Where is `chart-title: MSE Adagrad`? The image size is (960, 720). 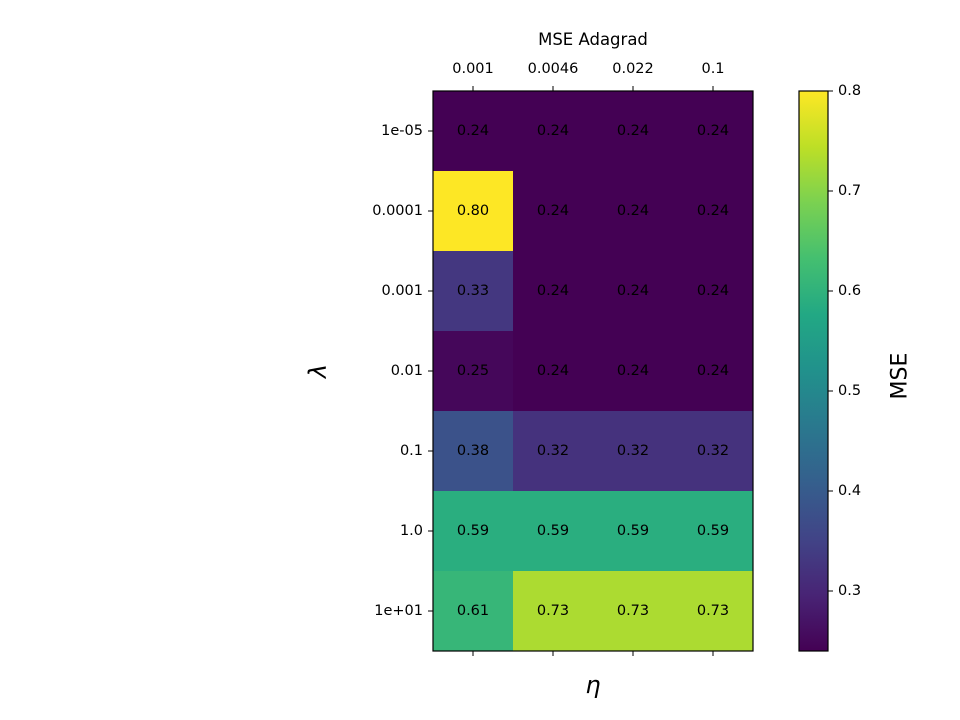
chart-title: MSE Adagrad is located at coordinates (593, 39).